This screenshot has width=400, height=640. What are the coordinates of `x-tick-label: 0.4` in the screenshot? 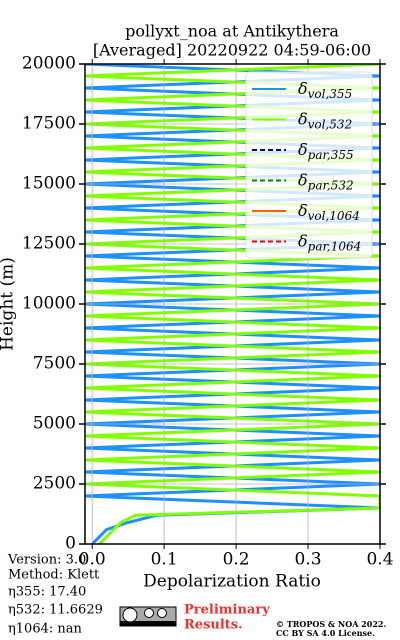 It's located at (379, 560).